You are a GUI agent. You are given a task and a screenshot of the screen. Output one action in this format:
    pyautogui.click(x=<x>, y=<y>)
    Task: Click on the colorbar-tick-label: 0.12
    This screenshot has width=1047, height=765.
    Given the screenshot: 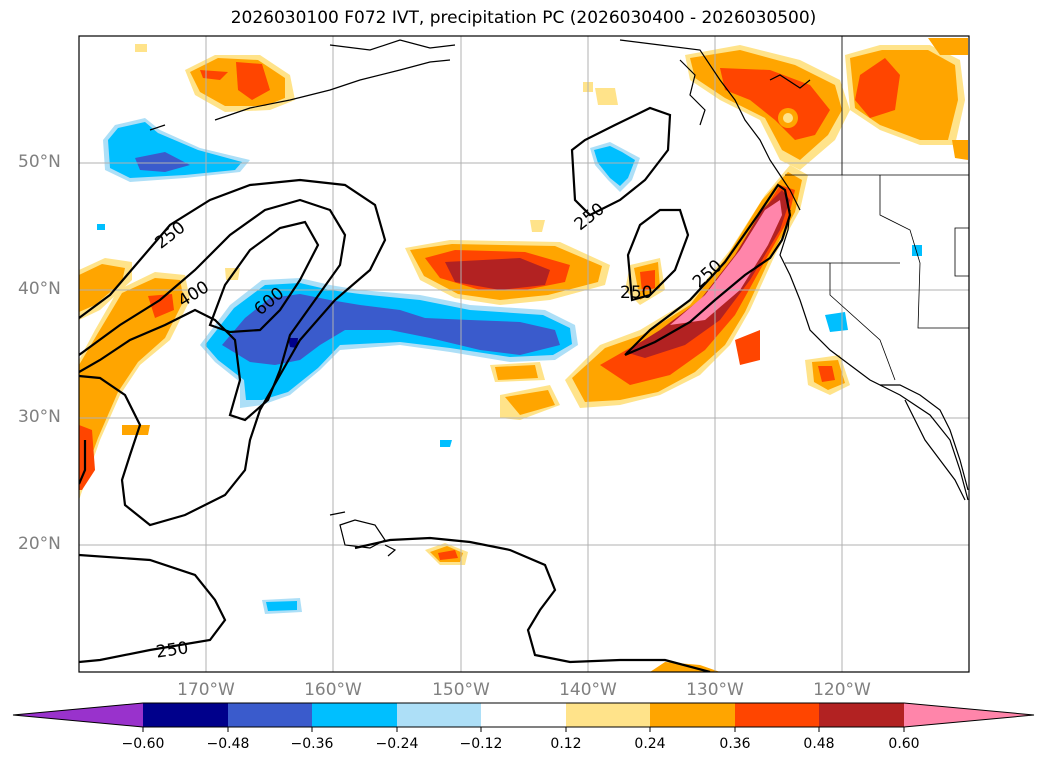 What is the action you would take?
    pyautogui.click(x=566, y=744)
    